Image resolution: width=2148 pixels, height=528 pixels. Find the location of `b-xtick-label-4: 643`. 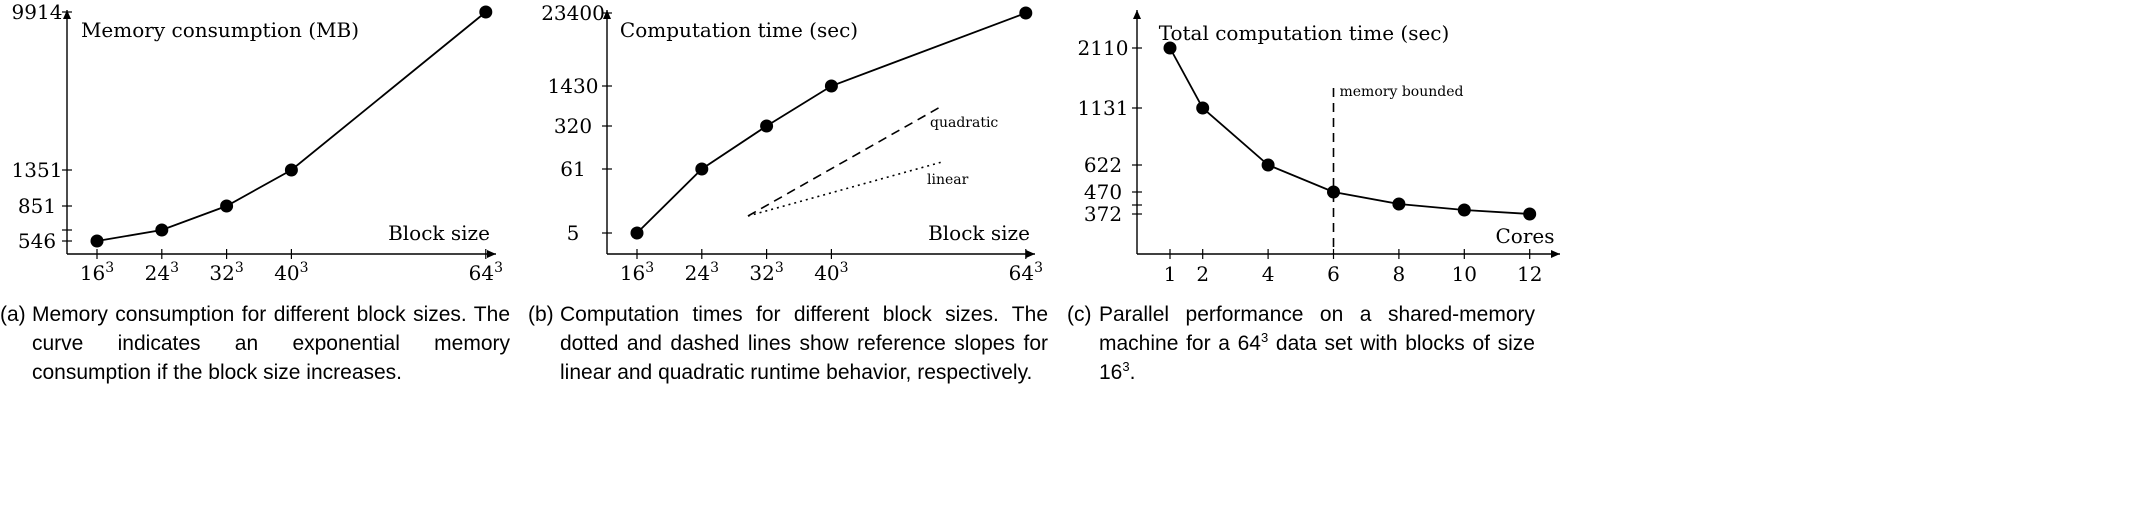

b-xtick-label-4: 643 is located at coordinates (1026, 272).